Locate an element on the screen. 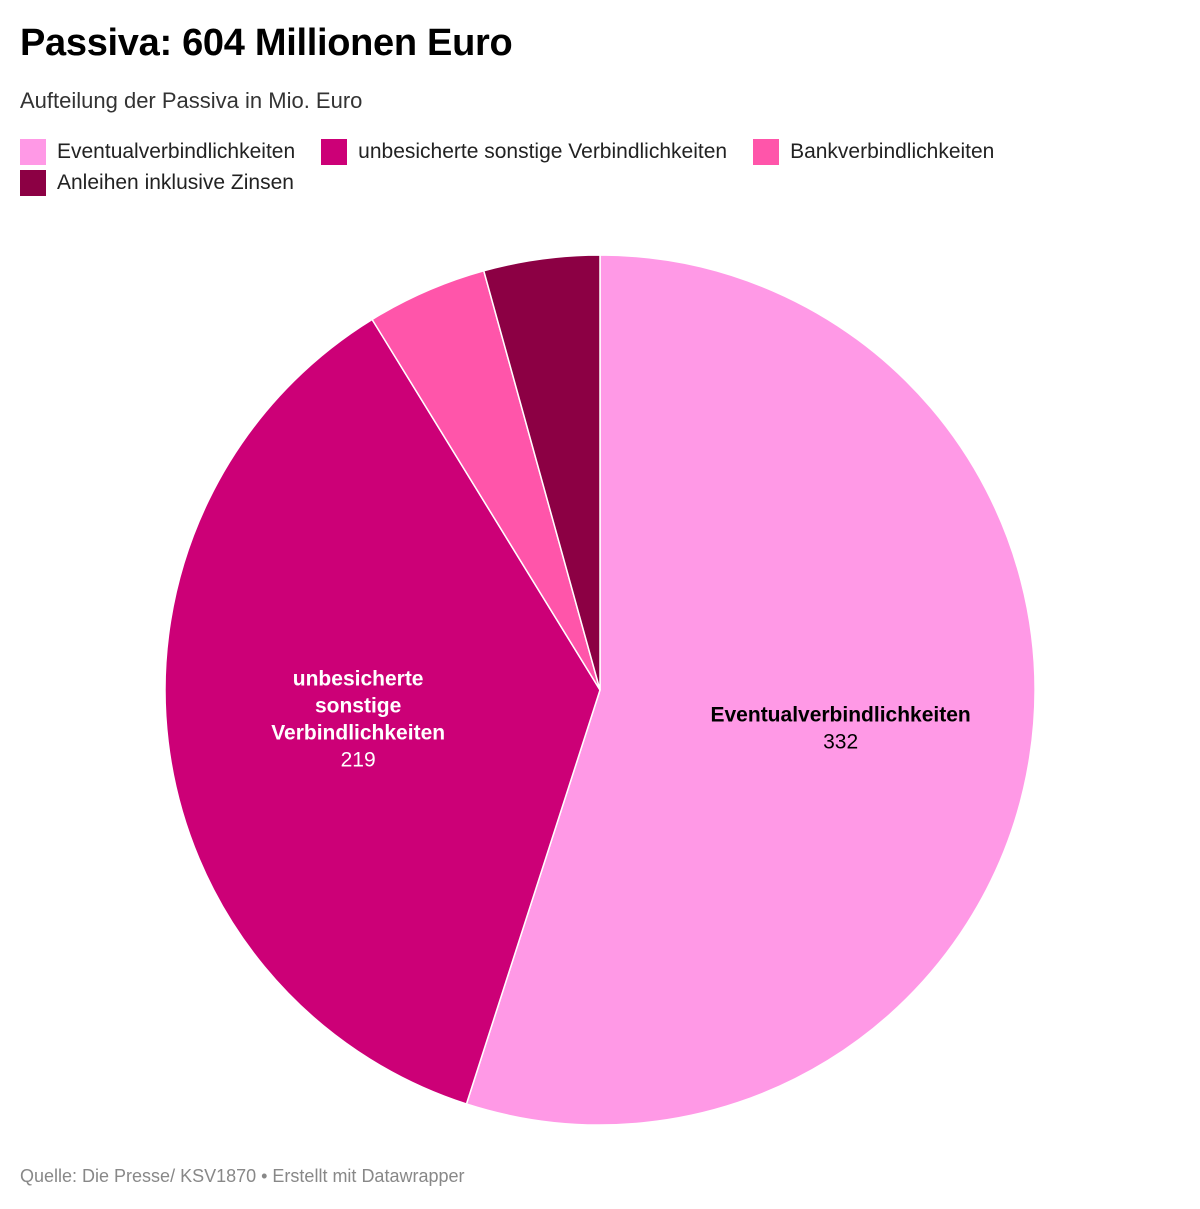  legend-label: Anleihen inklusive Zinsen is located at coordinates (175, 182).